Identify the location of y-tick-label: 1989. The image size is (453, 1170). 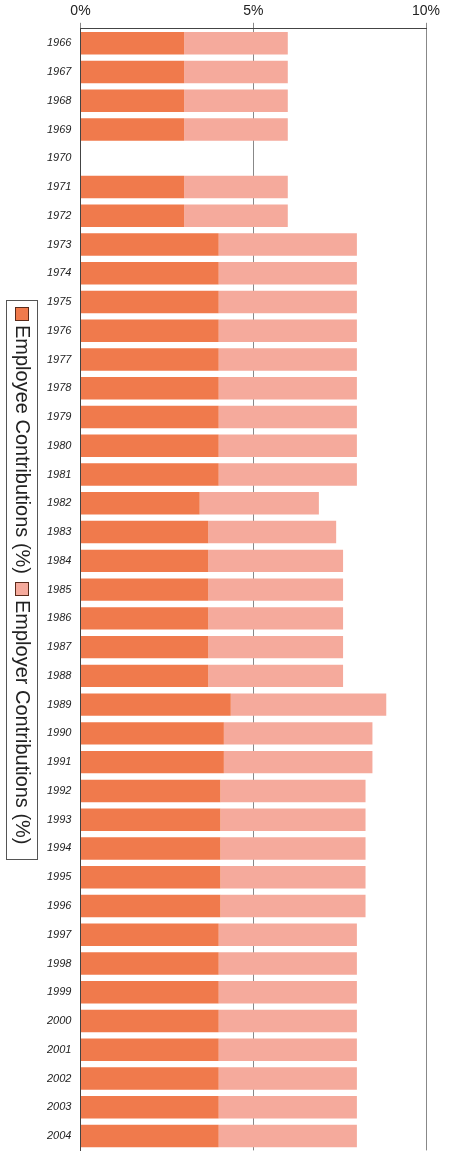
(59, 703).